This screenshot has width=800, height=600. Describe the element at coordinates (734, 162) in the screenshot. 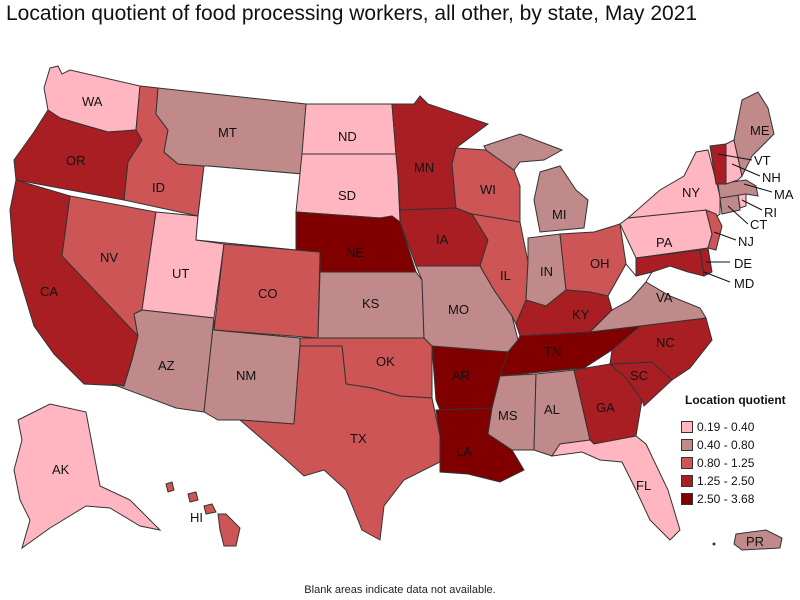

I see `state-nh` at that location.